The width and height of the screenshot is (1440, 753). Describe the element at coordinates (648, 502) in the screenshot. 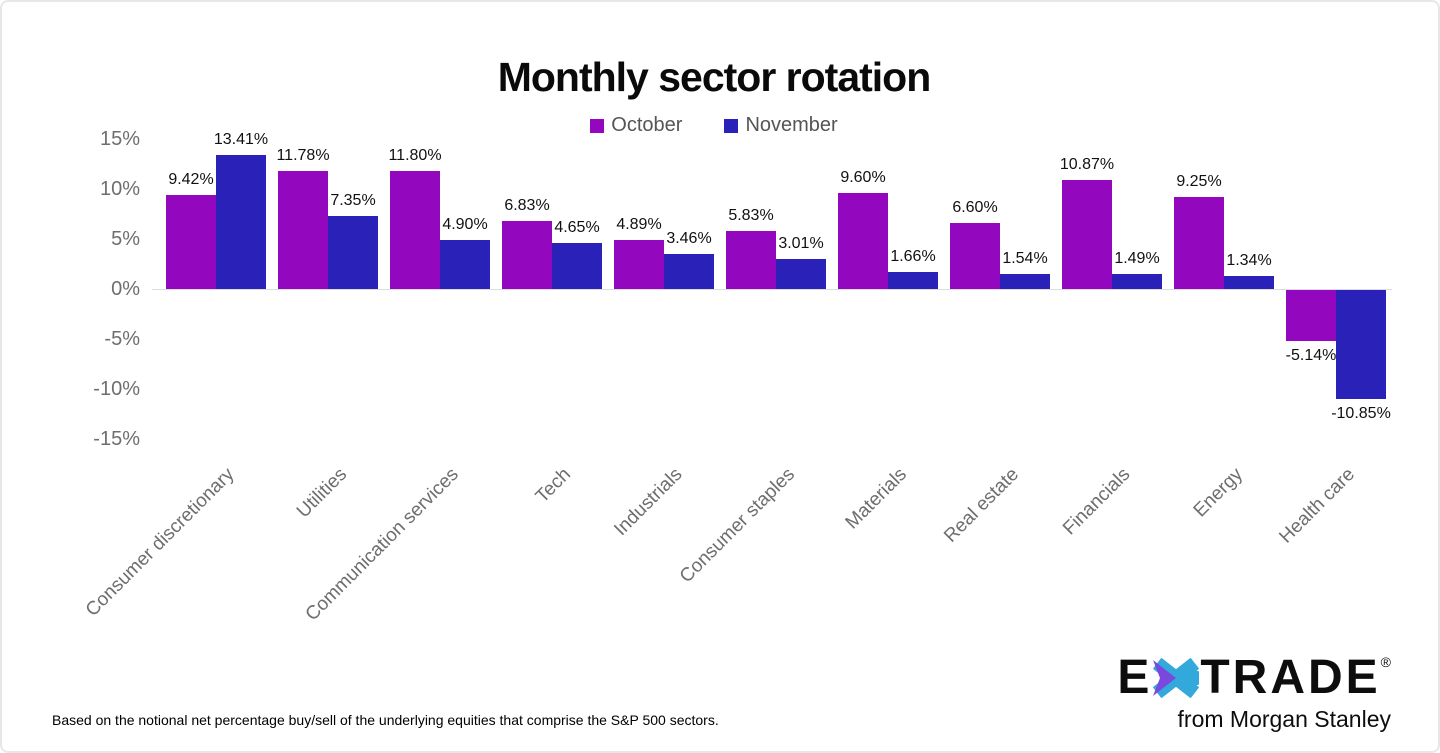

I see `x-label-industrials: Industrials` at that location.